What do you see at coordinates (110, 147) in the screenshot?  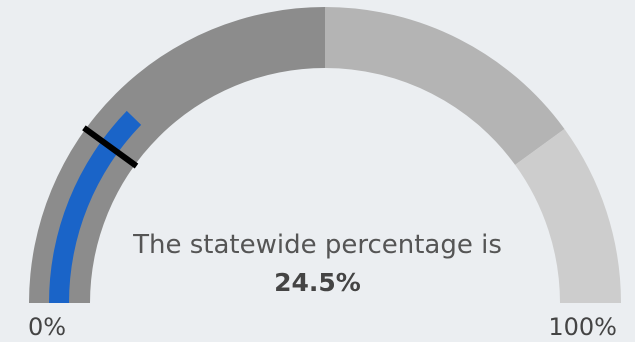 I see `gauge-marker` at bounding box center [110, 147].